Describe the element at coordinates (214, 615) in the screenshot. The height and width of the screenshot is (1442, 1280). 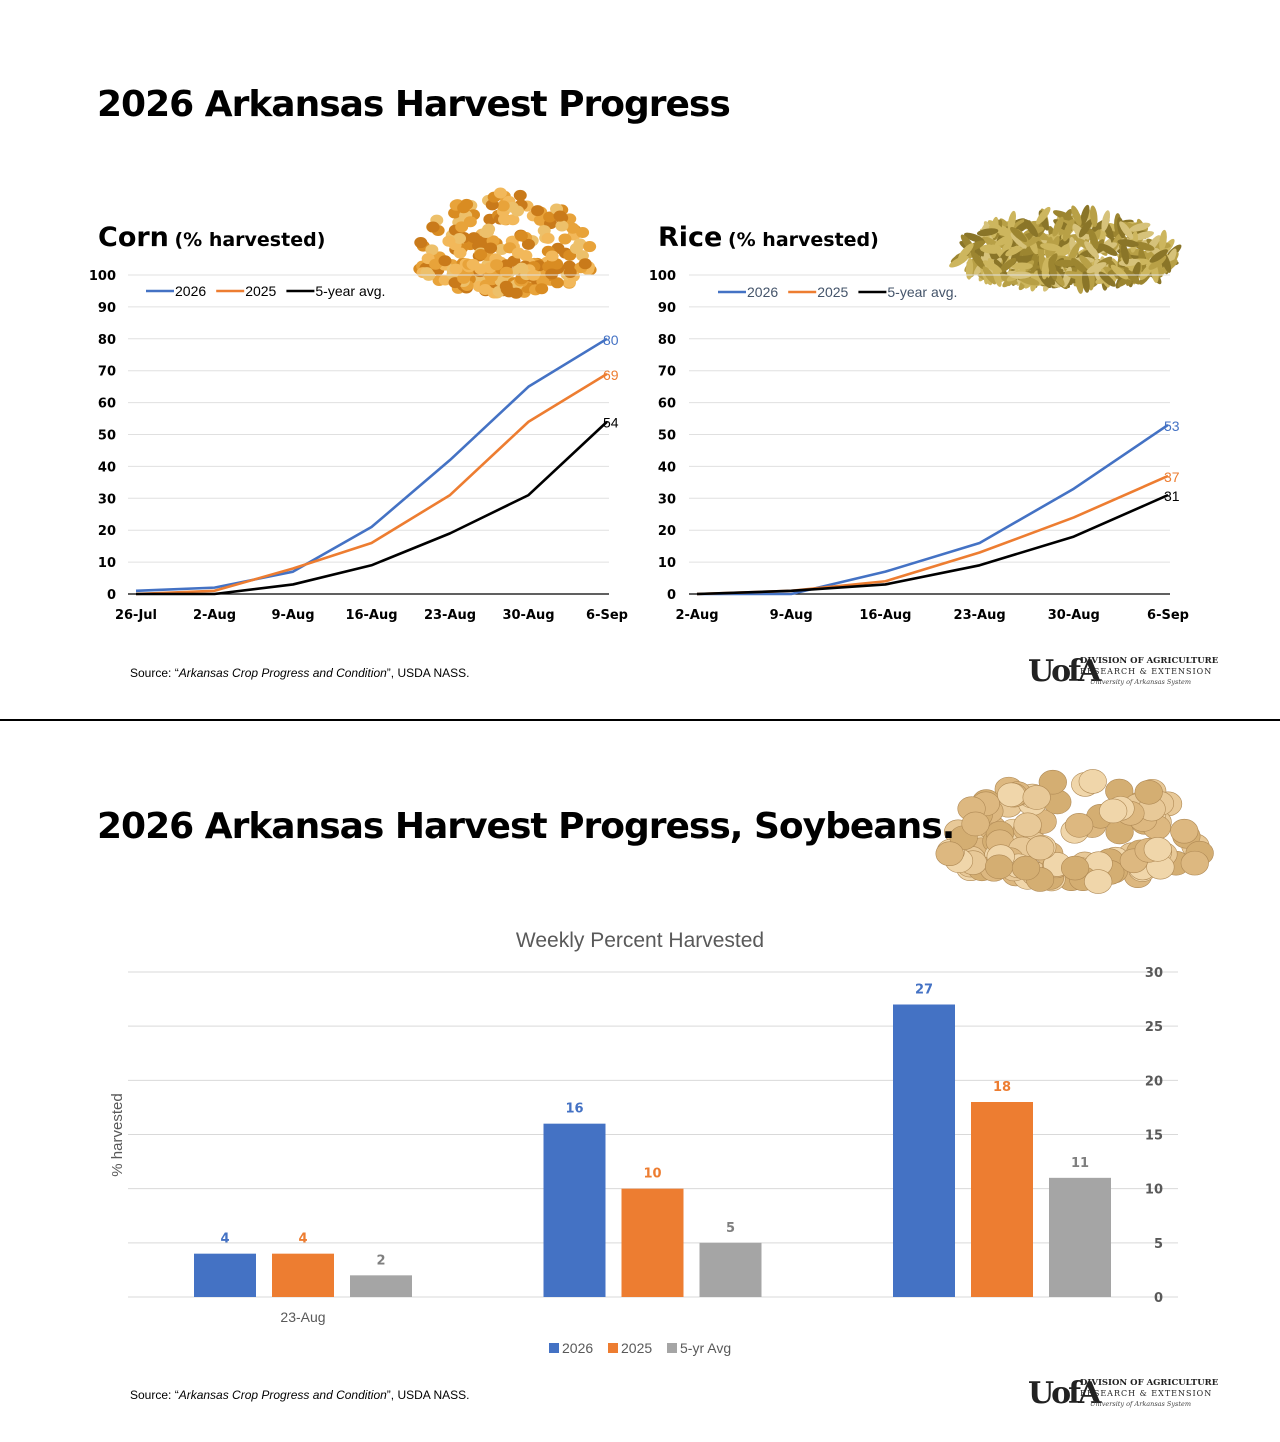
I see `corn-xtick-label: 2-Aug` at that location.